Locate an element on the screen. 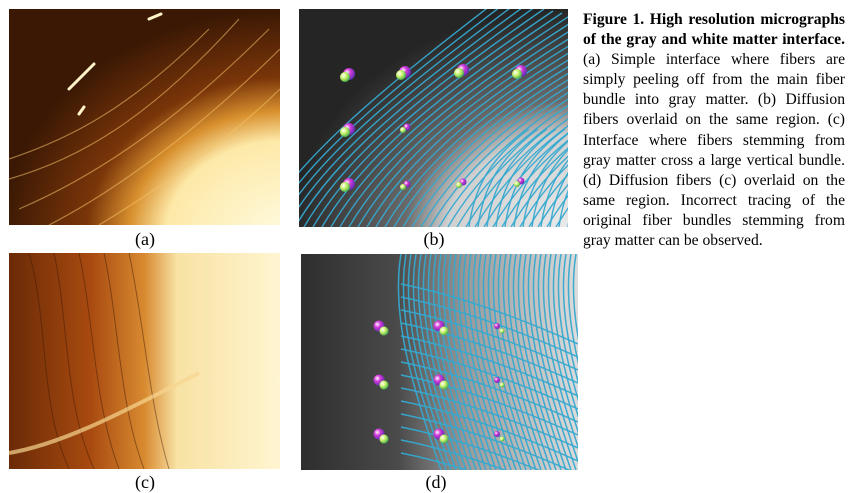  panel-label-b: (b) is located at coordinates (434, 239).